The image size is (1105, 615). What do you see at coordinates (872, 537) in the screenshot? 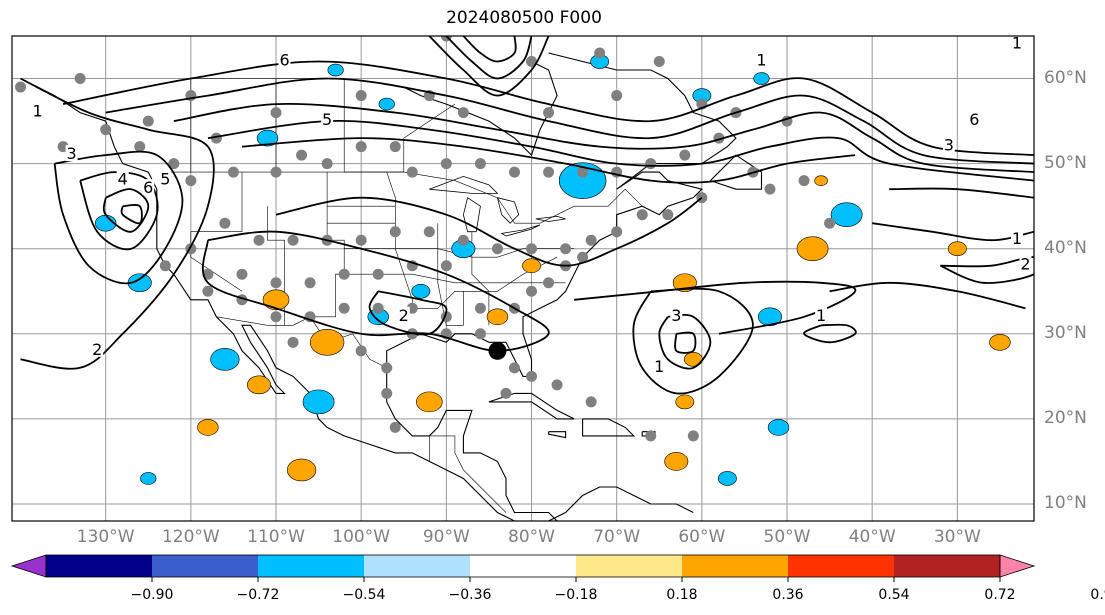
I see `lon-label: 40°W` at bounding box center [872, 537].